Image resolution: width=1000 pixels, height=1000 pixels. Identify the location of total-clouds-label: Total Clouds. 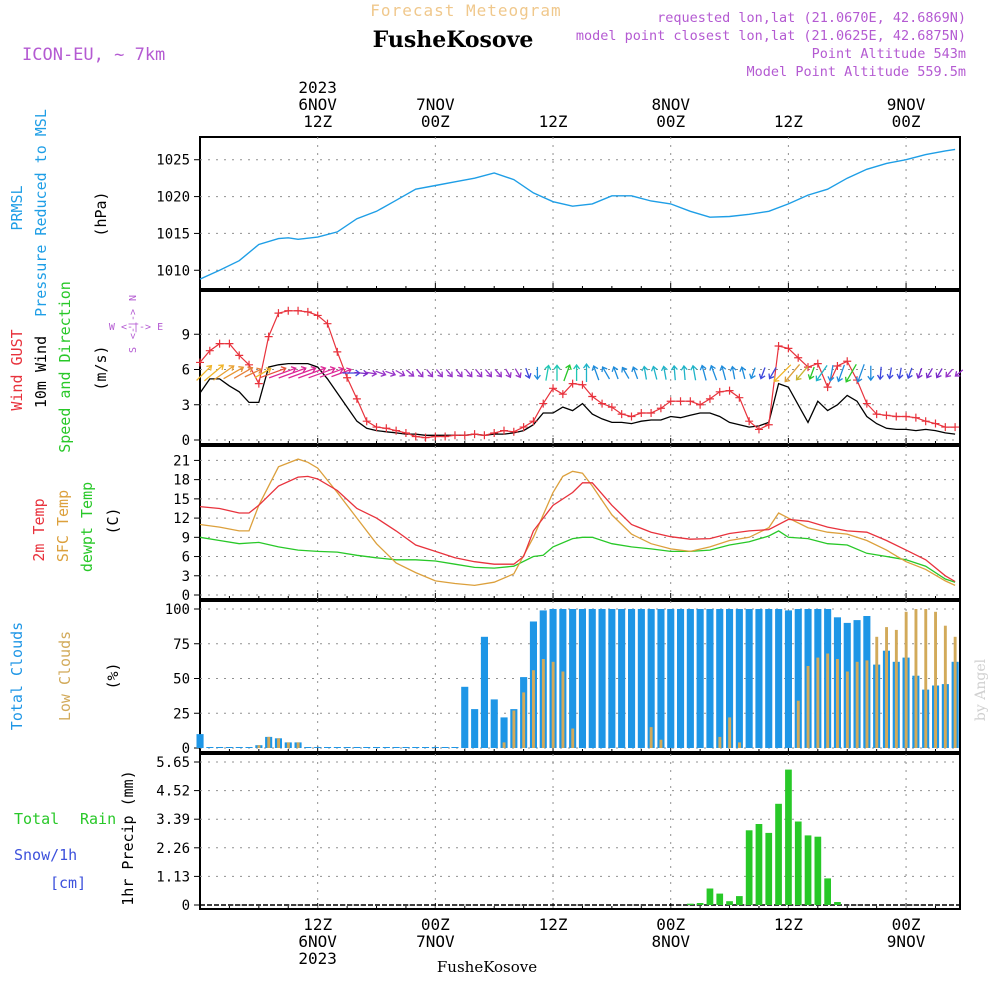
(17, 676).